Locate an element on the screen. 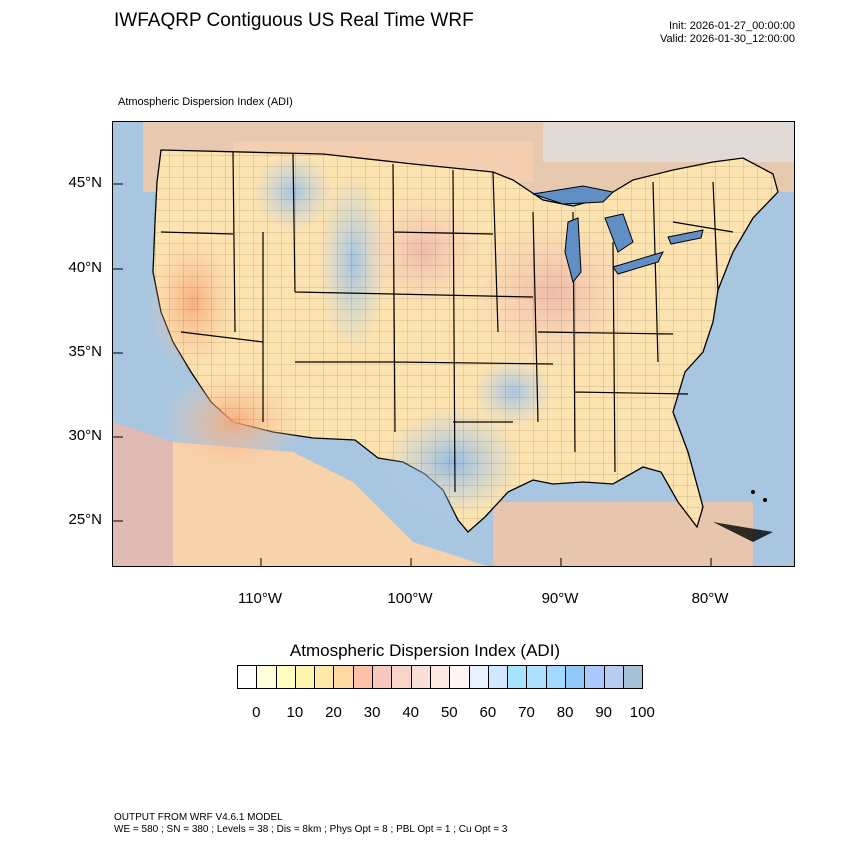 The height and width of the screenshot is (850, 850). legend-tick-label: 70 is located at coordinates (526, 712).